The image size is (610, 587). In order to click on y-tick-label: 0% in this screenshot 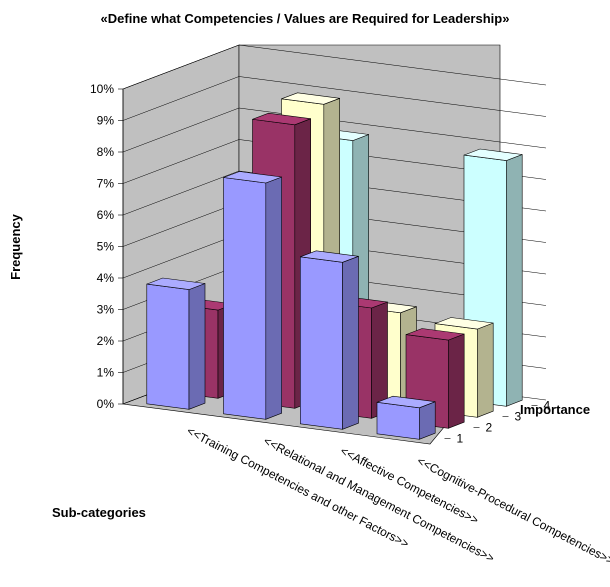, I will do `click(106, 404)`.